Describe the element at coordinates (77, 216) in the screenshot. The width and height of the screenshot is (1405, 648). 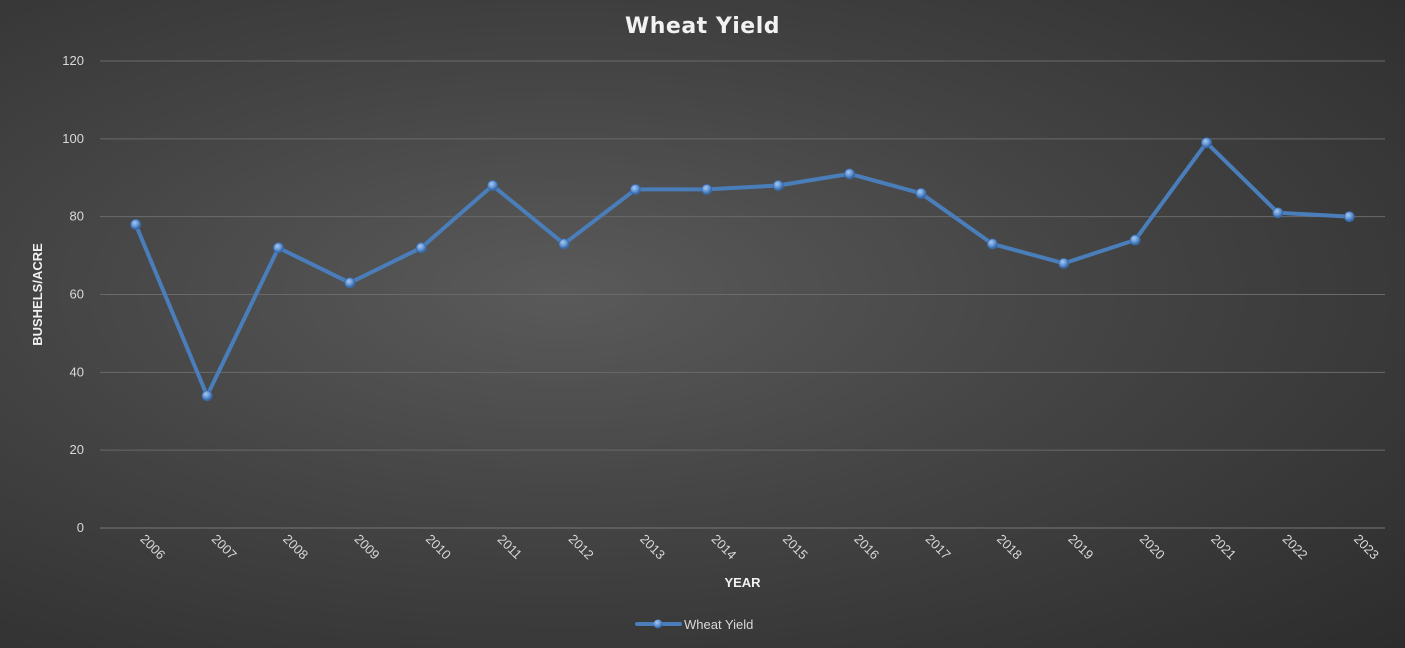
I see `y-tick-label: 80` at that location.